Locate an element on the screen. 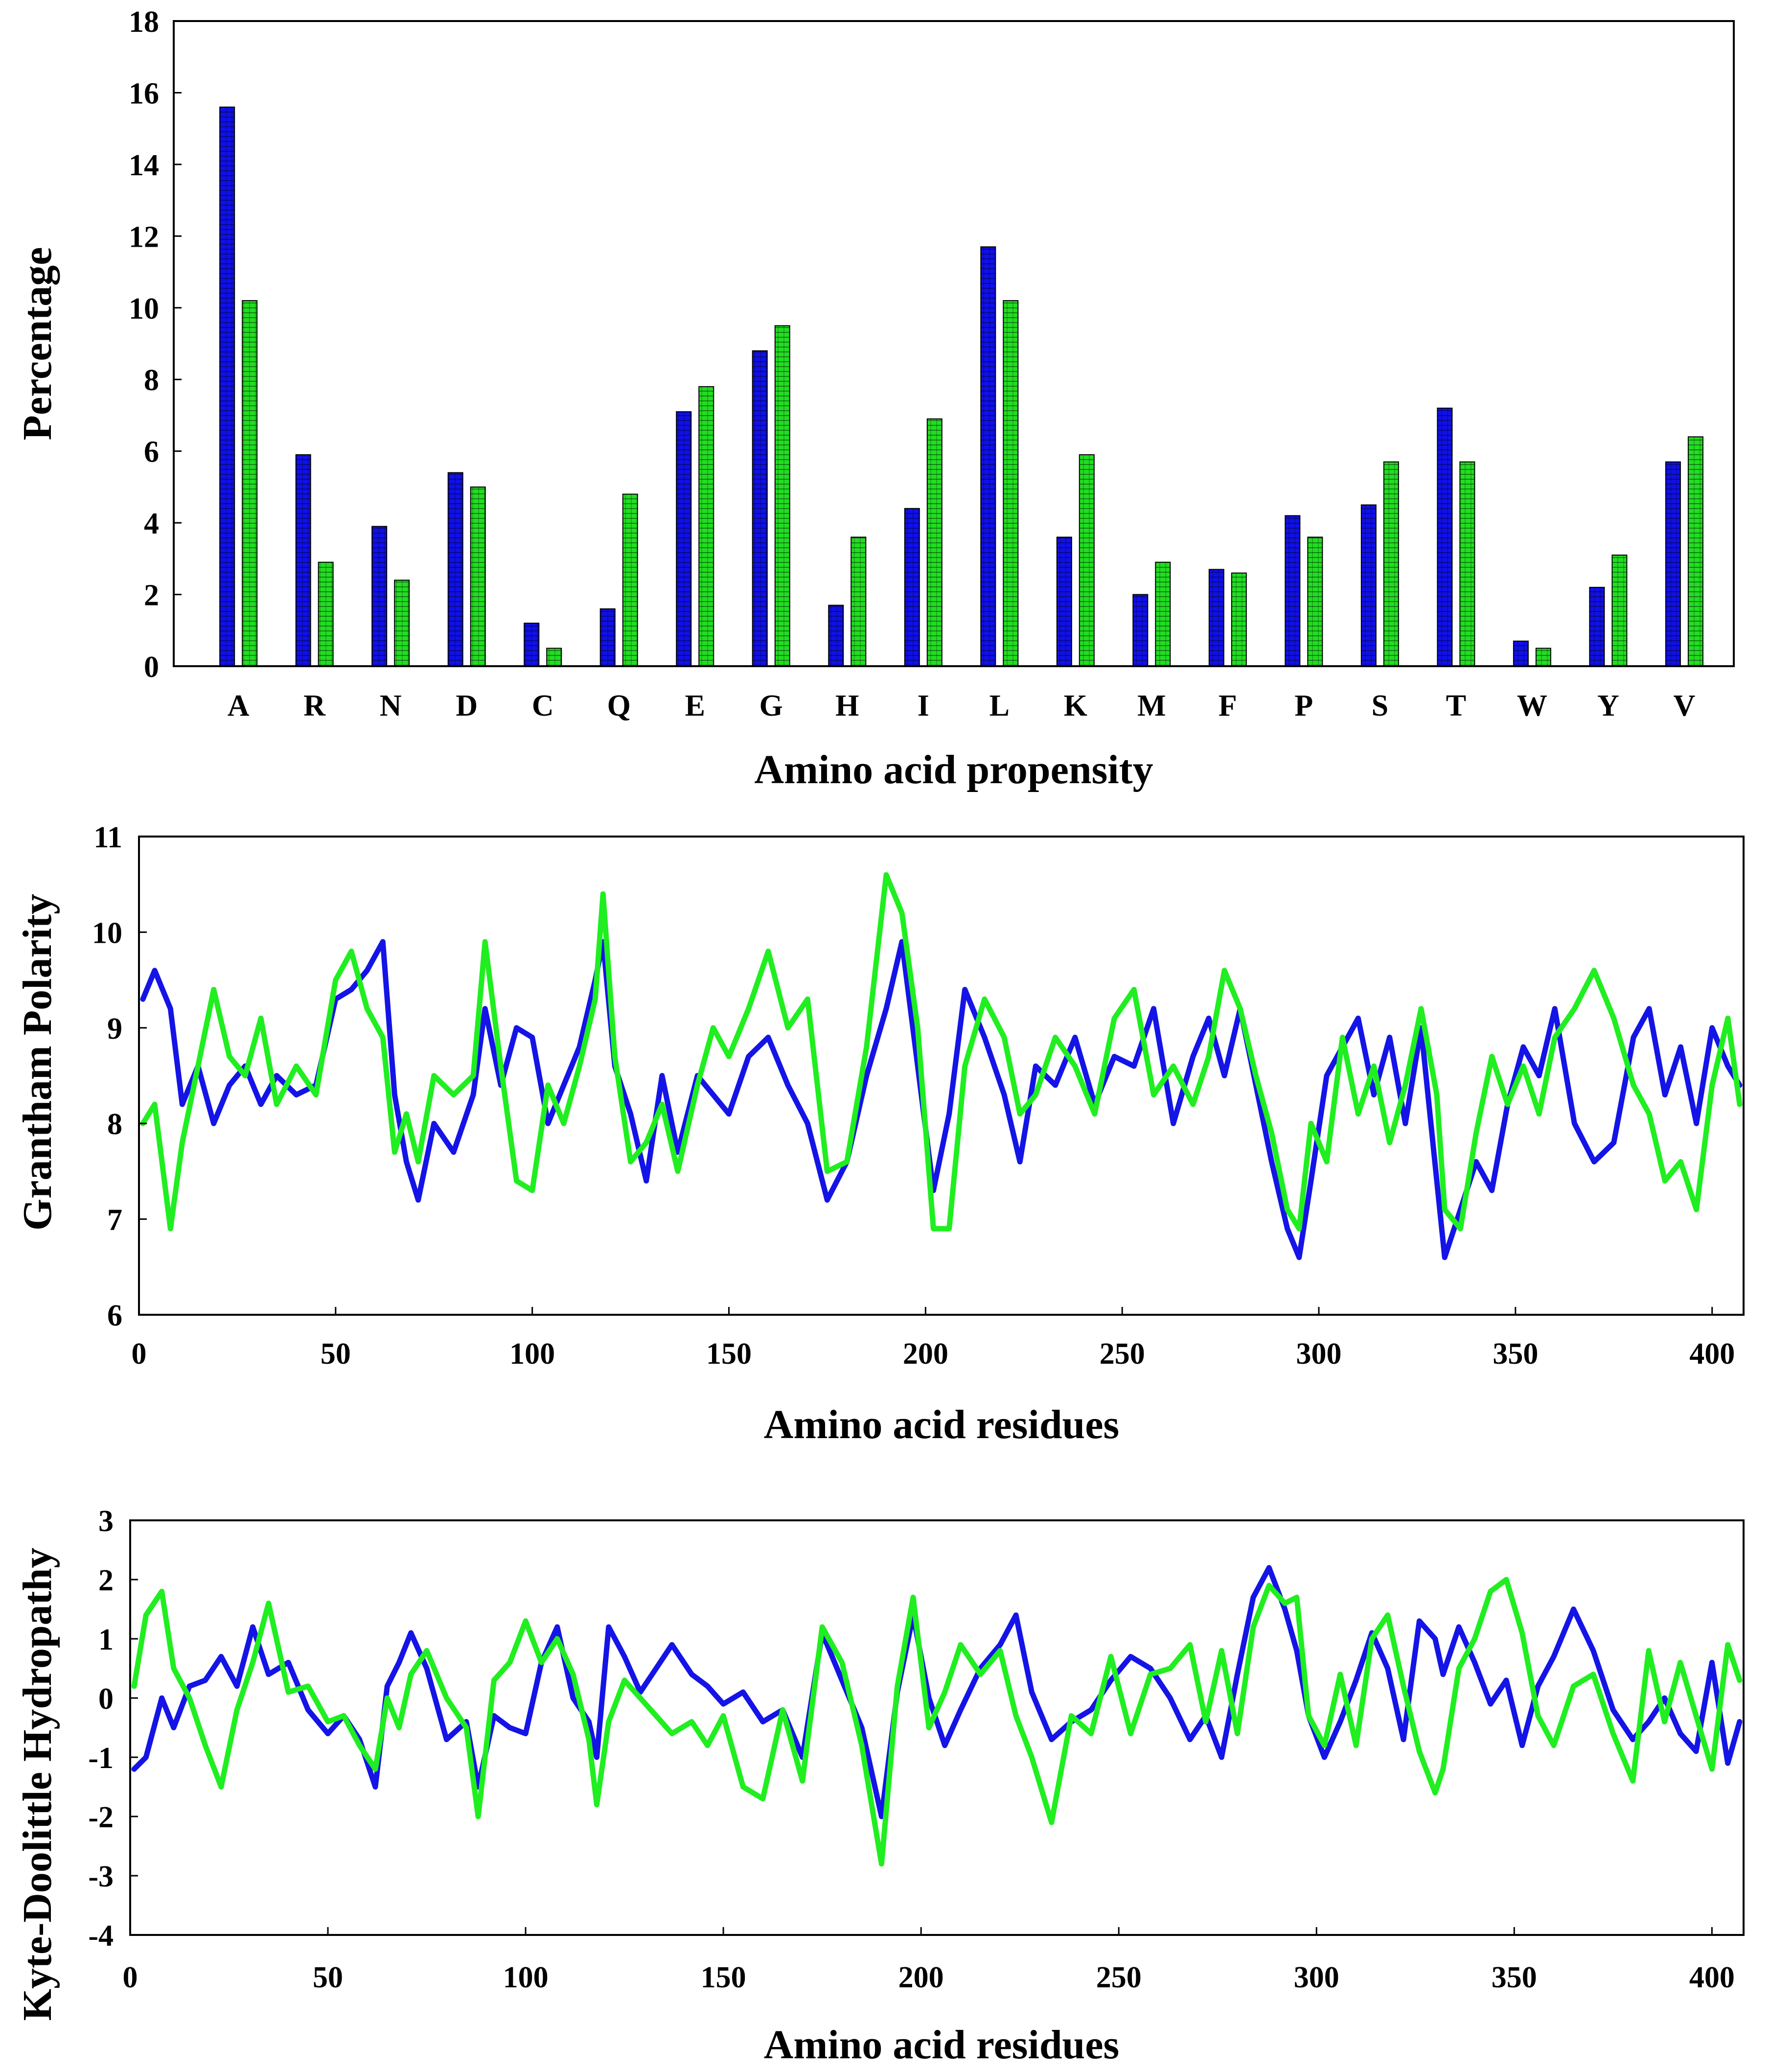 This screenshot has width=1770, height=2072. bar-chart-ylabel: Percentage is located at coordinates (37, 344).